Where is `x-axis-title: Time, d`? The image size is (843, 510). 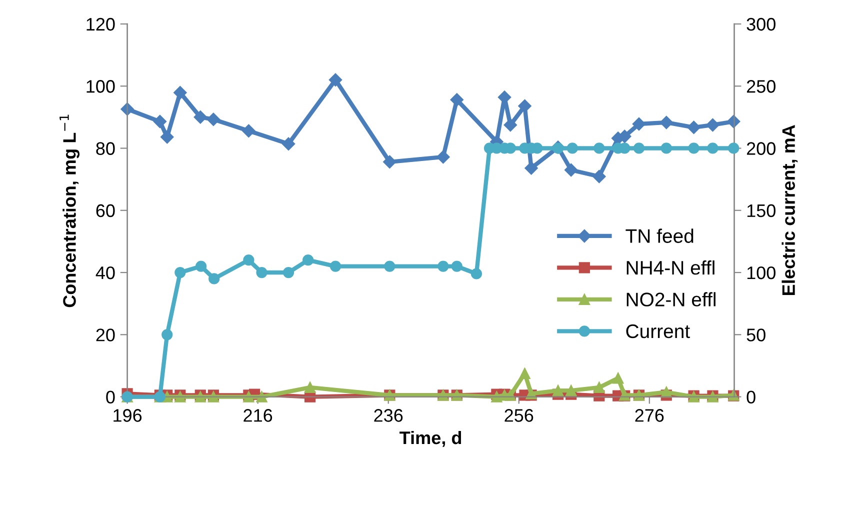 x-axis-title: Time, d is located at coordinates (431, 438).